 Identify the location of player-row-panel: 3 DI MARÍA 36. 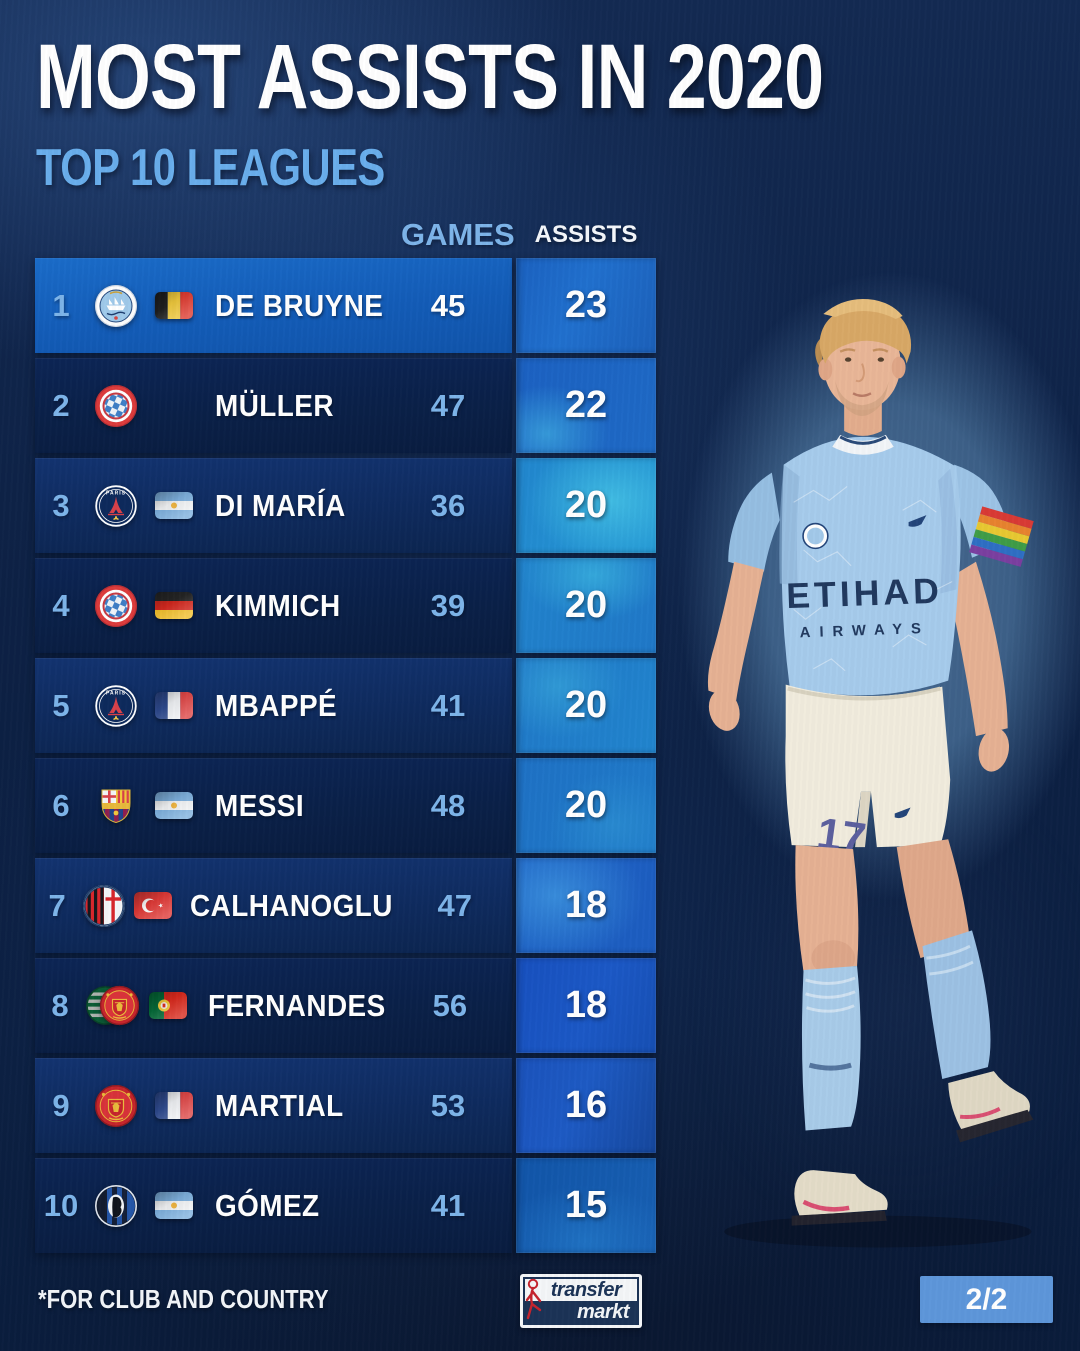
(273, 505).